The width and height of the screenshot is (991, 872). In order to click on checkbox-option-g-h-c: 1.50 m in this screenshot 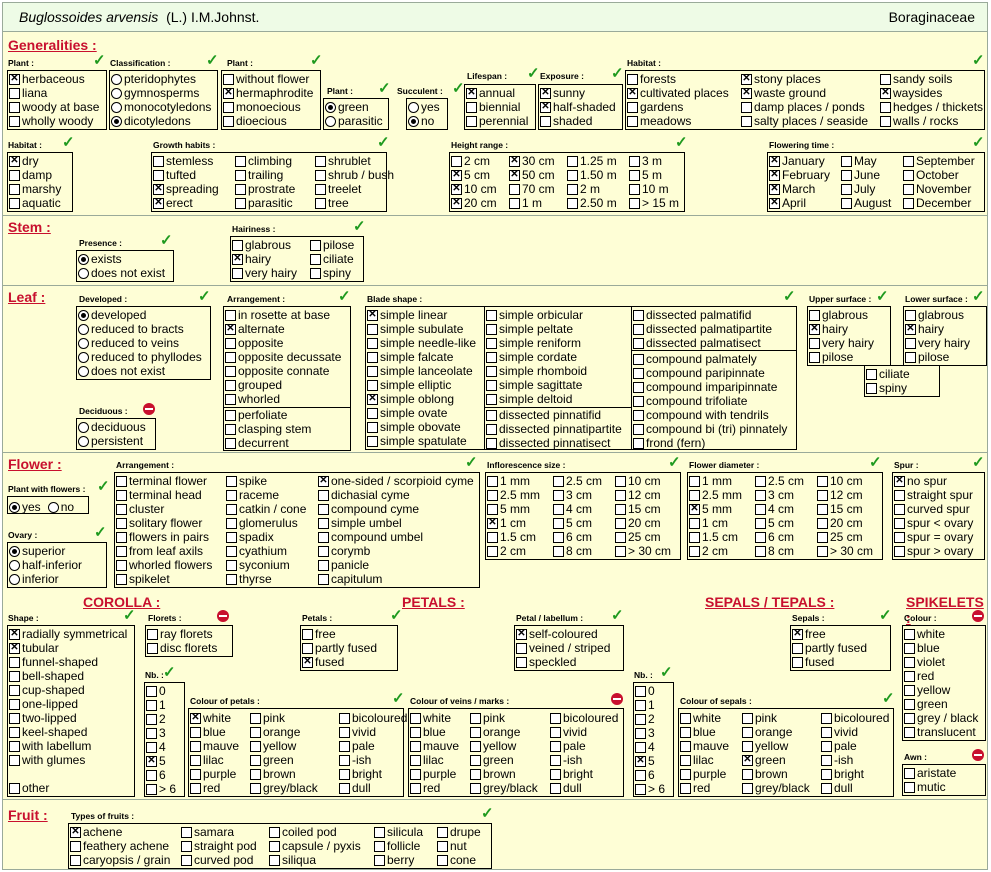, I will do `click(591, 175)`.